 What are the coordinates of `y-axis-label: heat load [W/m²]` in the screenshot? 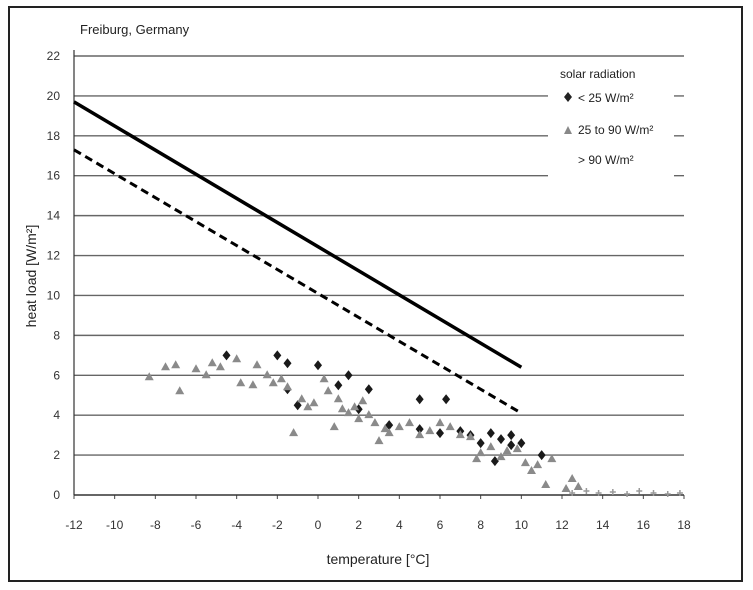 It's located at (31, 276).